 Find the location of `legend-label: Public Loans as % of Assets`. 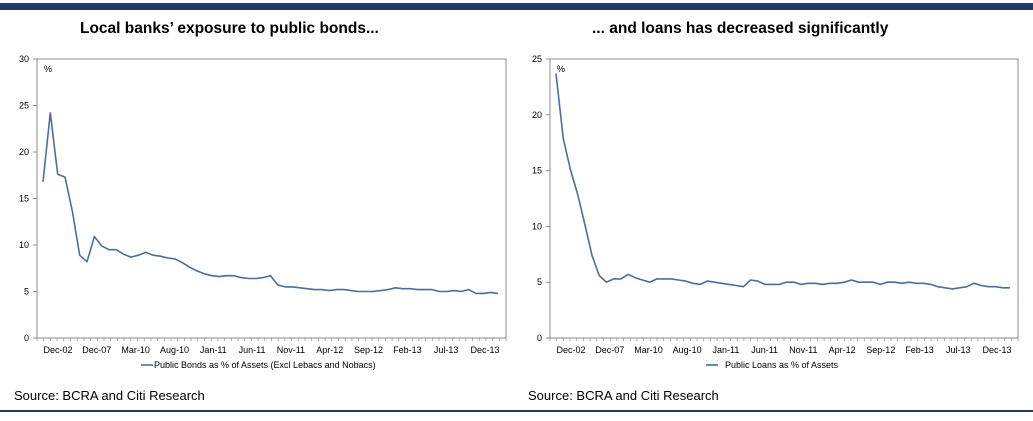

legend-label: Public Loans as % of Assets is located at coordinates (782, 365).